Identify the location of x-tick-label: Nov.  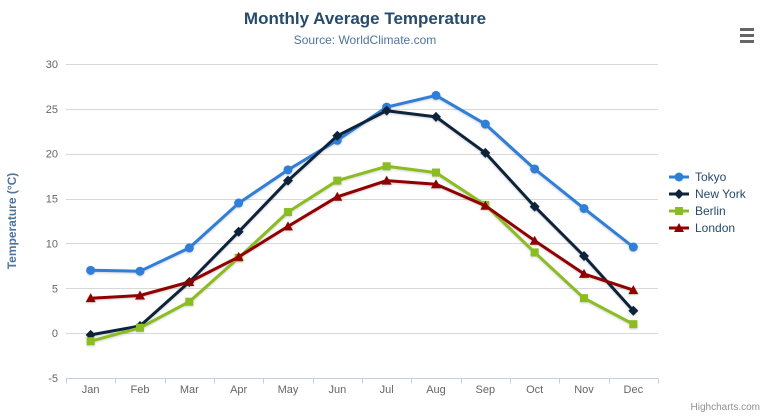
(584, 390).